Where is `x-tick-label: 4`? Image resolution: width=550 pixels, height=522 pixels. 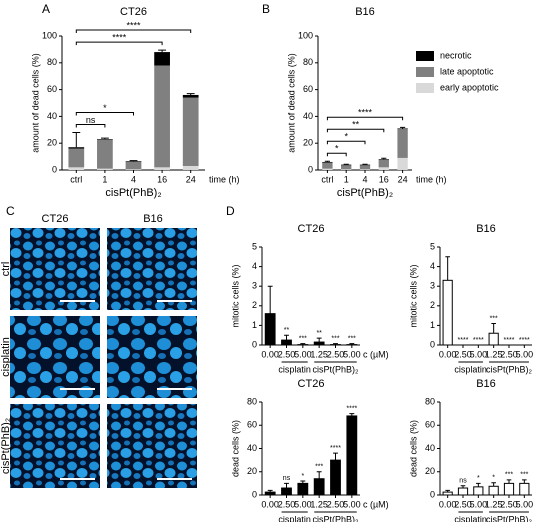 x-tick-label: 4 is located at coordinates (133, 179).